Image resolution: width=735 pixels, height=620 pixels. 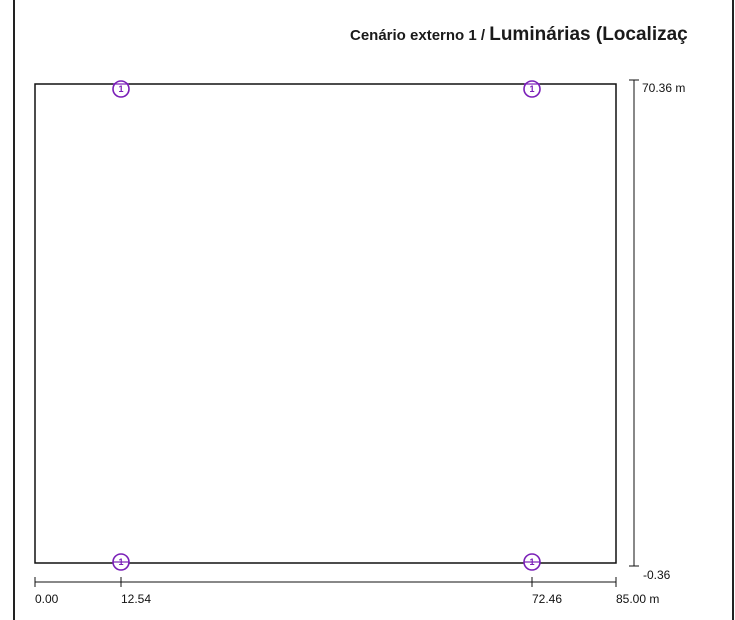 I want to click on y-label-top: 70.36 m, so click(x=663, y=88).